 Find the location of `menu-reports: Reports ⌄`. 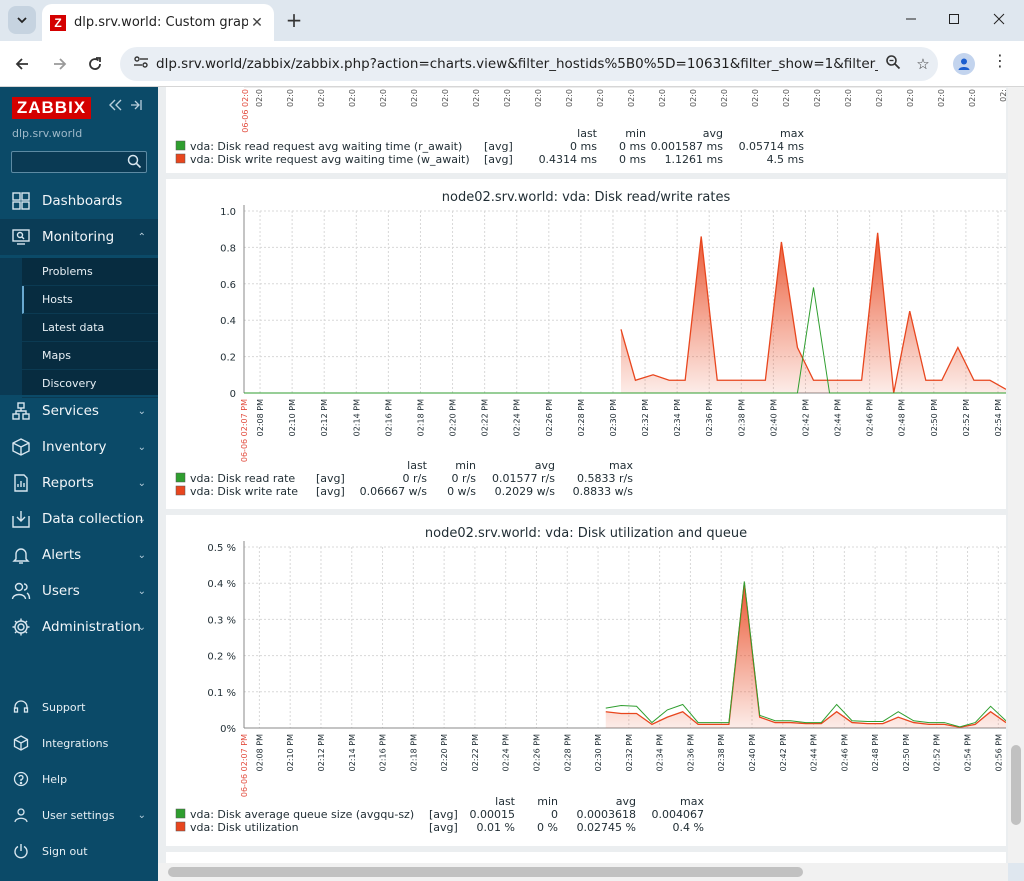

menu-reports: Reports ⌄ is located at coordinates (79, 483).